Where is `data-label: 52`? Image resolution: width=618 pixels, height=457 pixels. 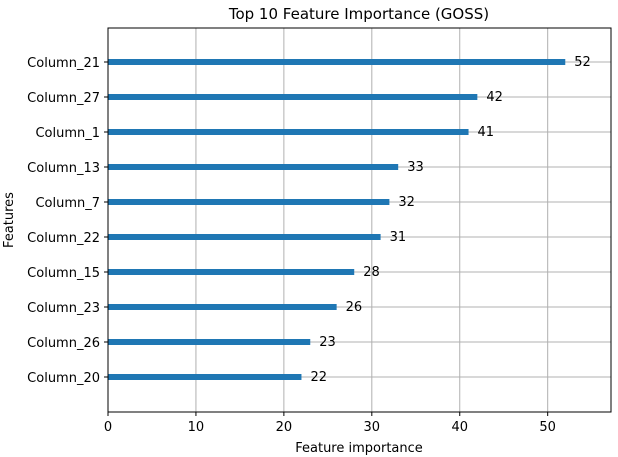
data-label: 52 is located at coordinates (582, 62).